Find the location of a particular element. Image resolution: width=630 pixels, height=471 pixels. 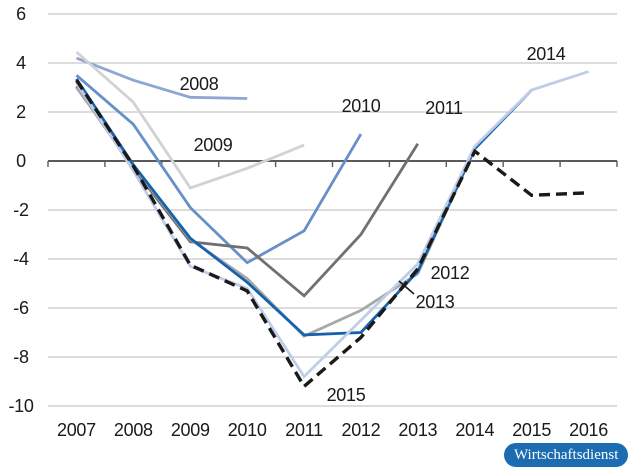

x-axis-label: 2014 is located at coordinates (474, 430).